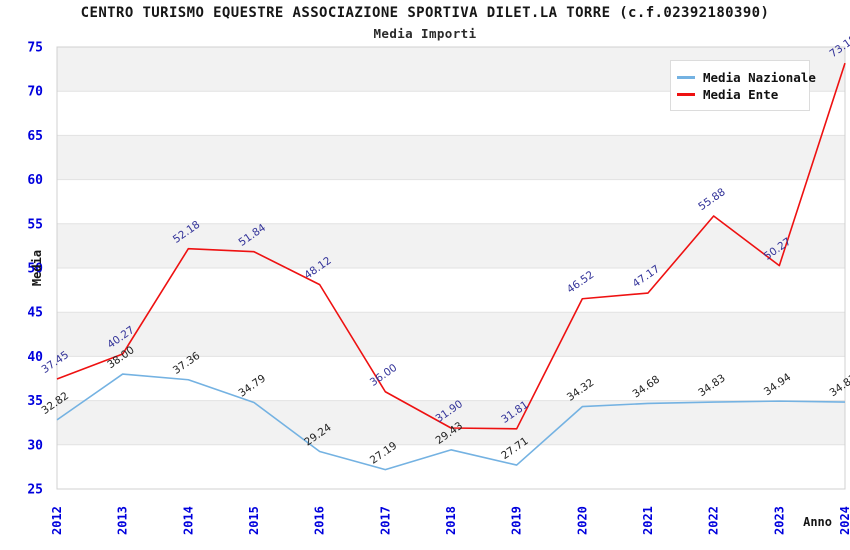  I want to click on svg-text: 2021, so click(648, 520).